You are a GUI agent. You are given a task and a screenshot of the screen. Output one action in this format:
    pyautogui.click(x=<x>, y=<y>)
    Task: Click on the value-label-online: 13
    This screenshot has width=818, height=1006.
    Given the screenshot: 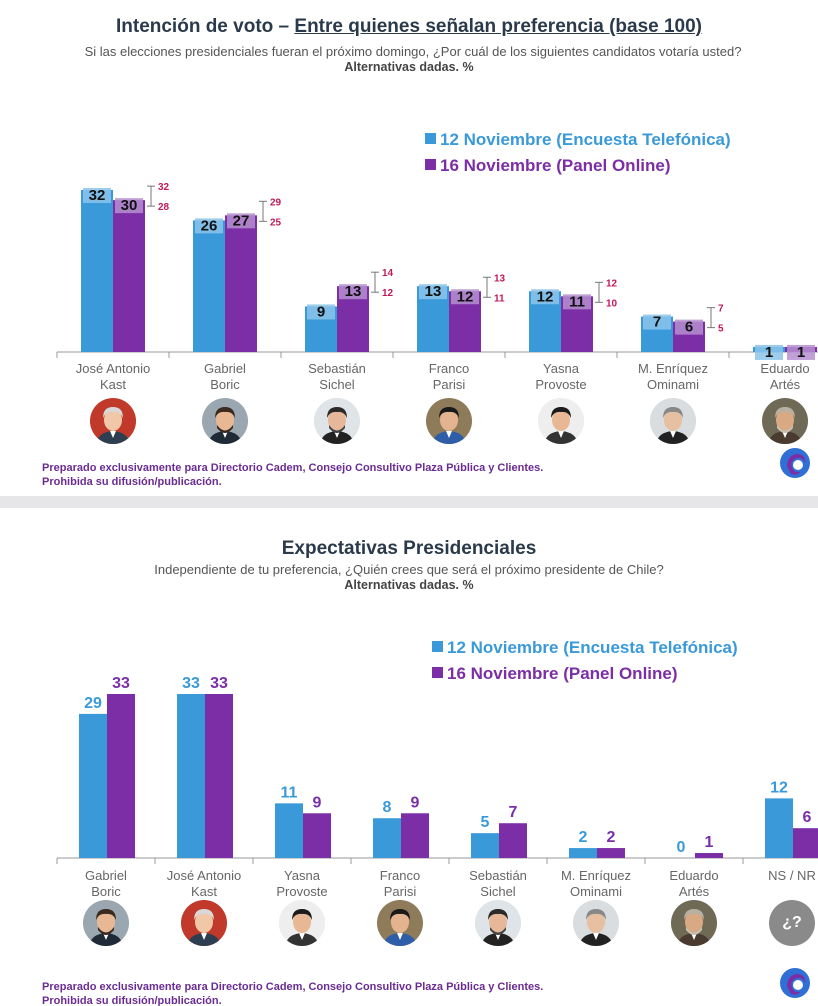 What is the action you would take?
    pyautogui.click(x=353, y=291)
    